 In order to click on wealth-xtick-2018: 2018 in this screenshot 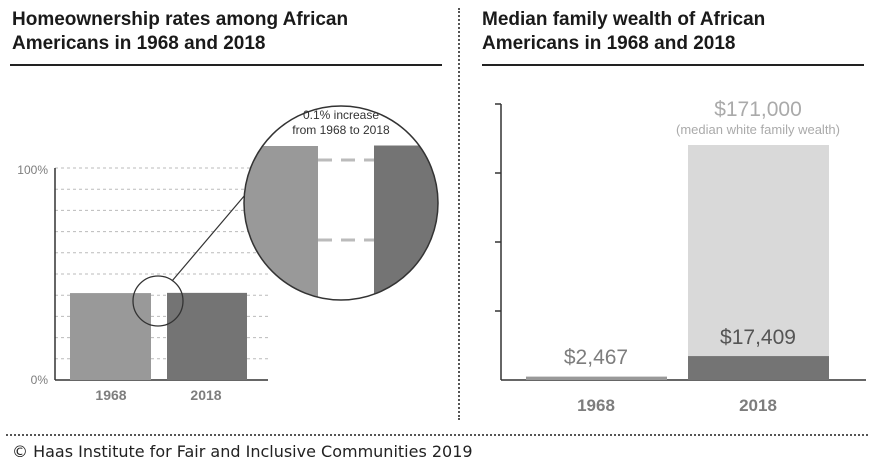, I will do `click(758, 405)`.